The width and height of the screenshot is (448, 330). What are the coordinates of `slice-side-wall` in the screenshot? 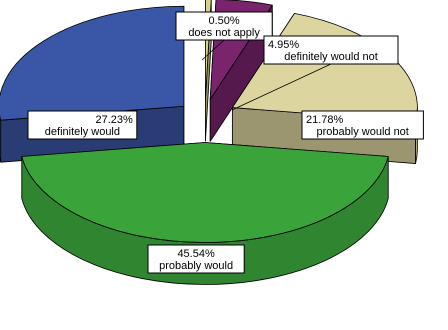 It's located at (1, 138).